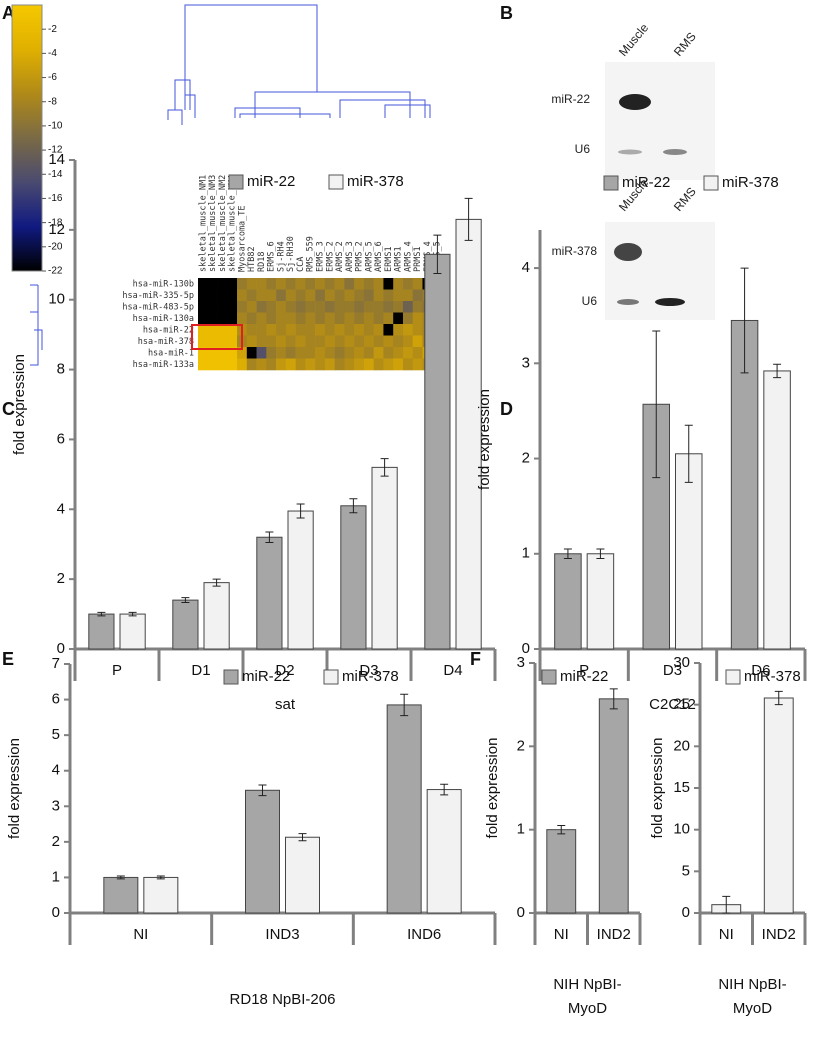 The width and height of the screenshot is (820, 1050). What do you see at coordinates (685, 44) in the screenshot?
I see `lane-label: RMS` at bounding box center [685, 44].